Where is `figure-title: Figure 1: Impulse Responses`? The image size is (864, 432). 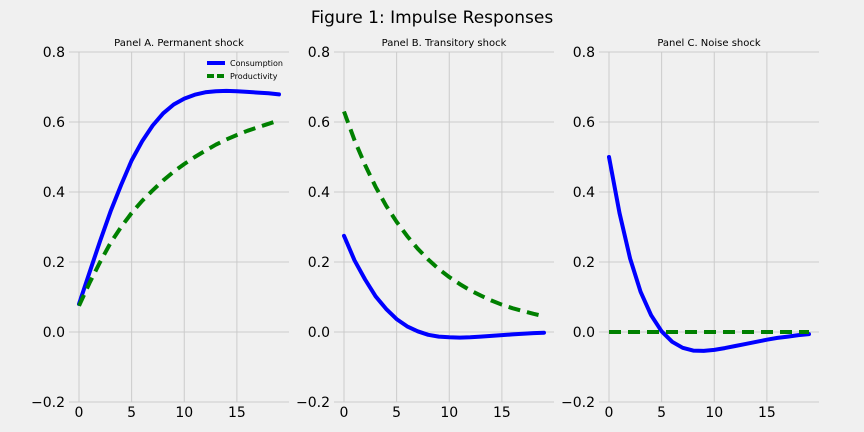 figure-title: Figure 1: Impulse Responses is located at coordinates (432, 18).